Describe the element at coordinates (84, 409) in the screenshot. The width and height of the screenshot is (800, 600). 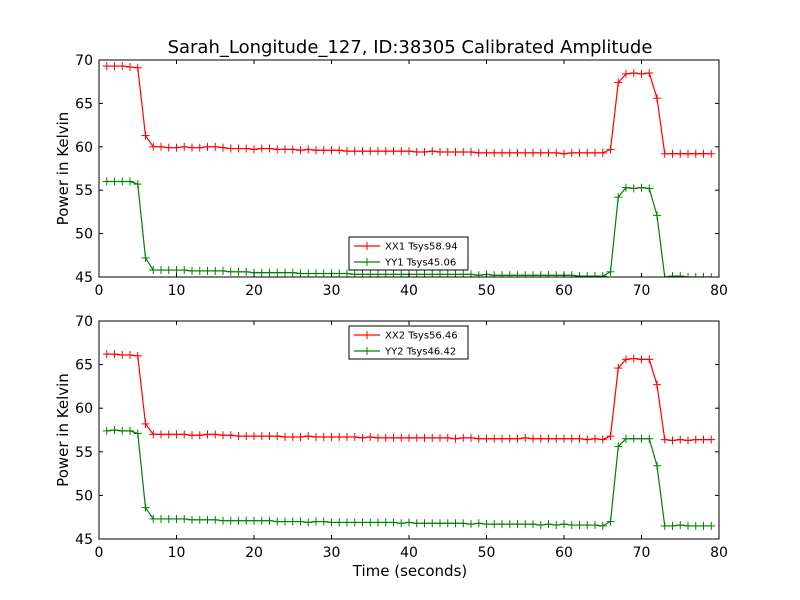
I see `y-tick-label: 60` at that location.